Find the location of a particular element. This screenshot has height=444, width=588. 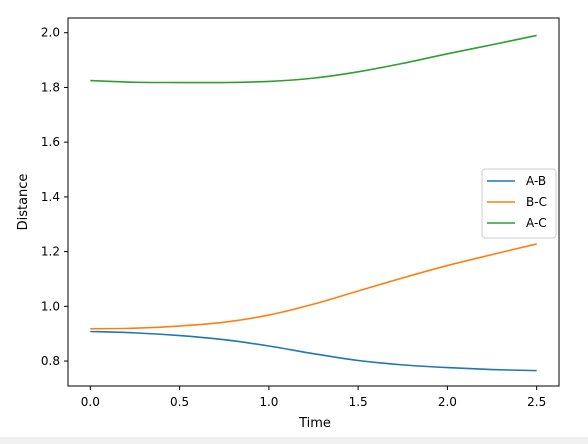

y-tick-label: 2.0 is located at coordinates (50, 33).